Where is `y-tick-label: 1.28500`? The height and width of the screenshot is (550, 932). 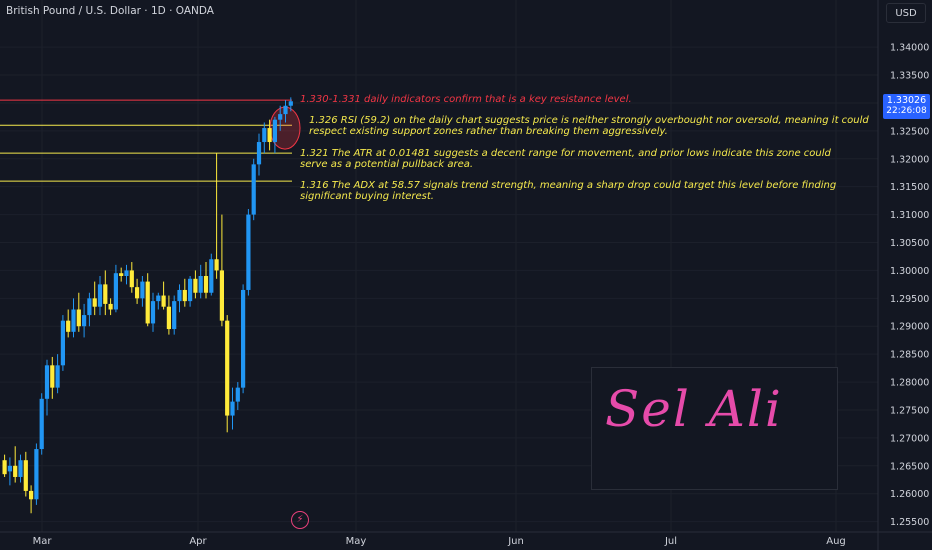 y-tick-label: 1.28500 is located at coordinates (909, 355).